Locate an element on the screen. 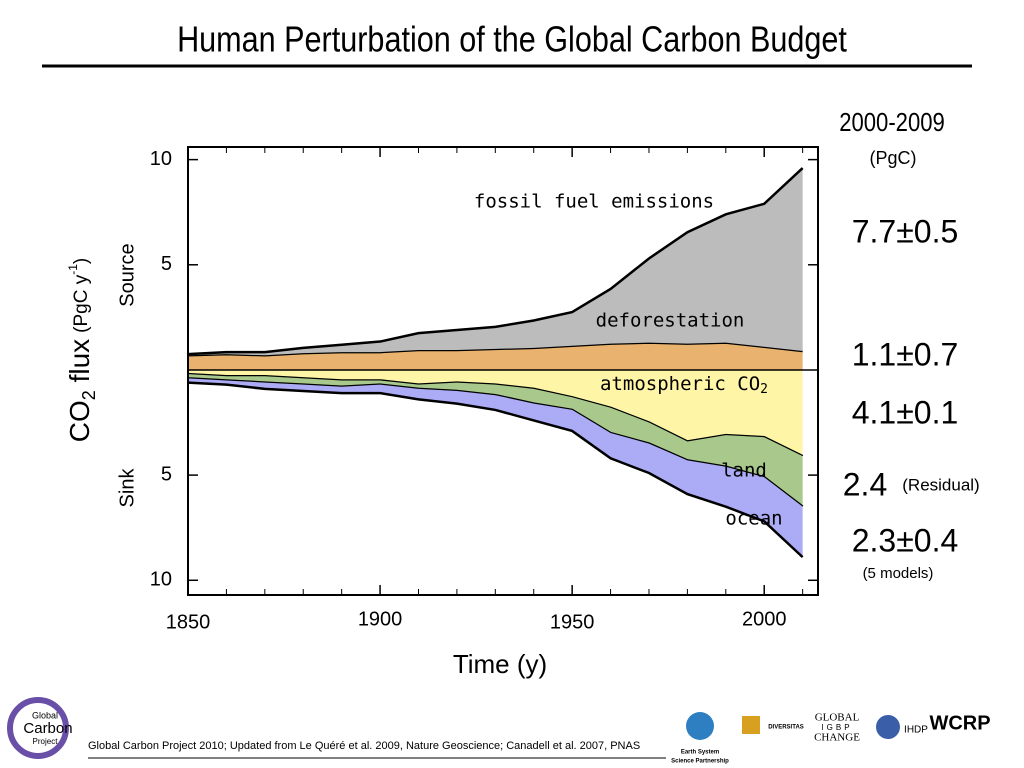 The height and width of the screenshot is (768, 1024). partner-text: WCRP is located at coordinates (959, 723).